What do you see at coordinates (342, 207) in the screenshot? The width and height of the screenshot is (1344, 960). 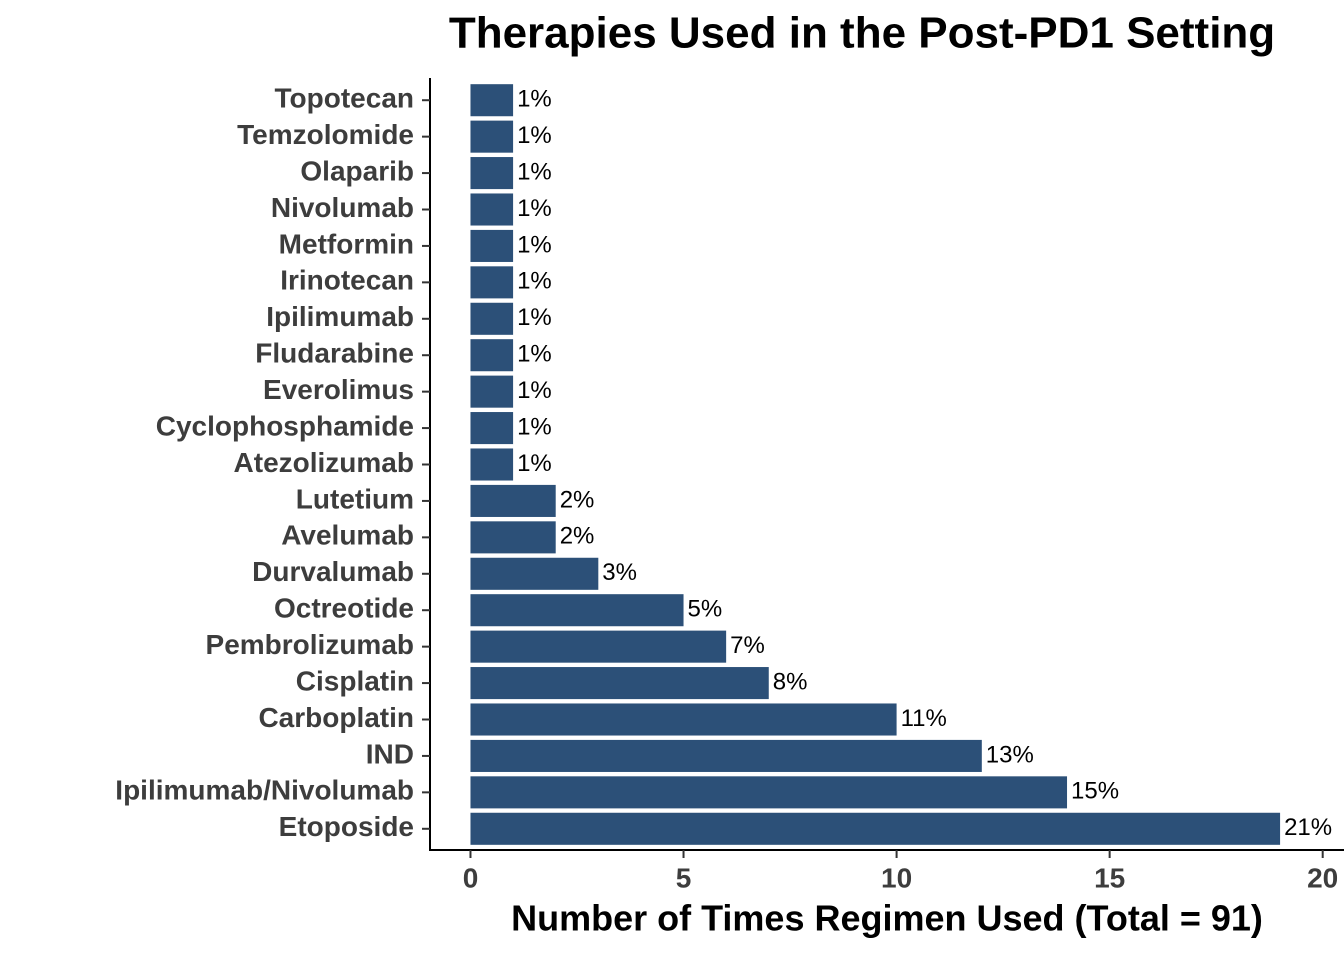 I see `y-tick-label: Nivolumab` at bounding box center [342, 207].